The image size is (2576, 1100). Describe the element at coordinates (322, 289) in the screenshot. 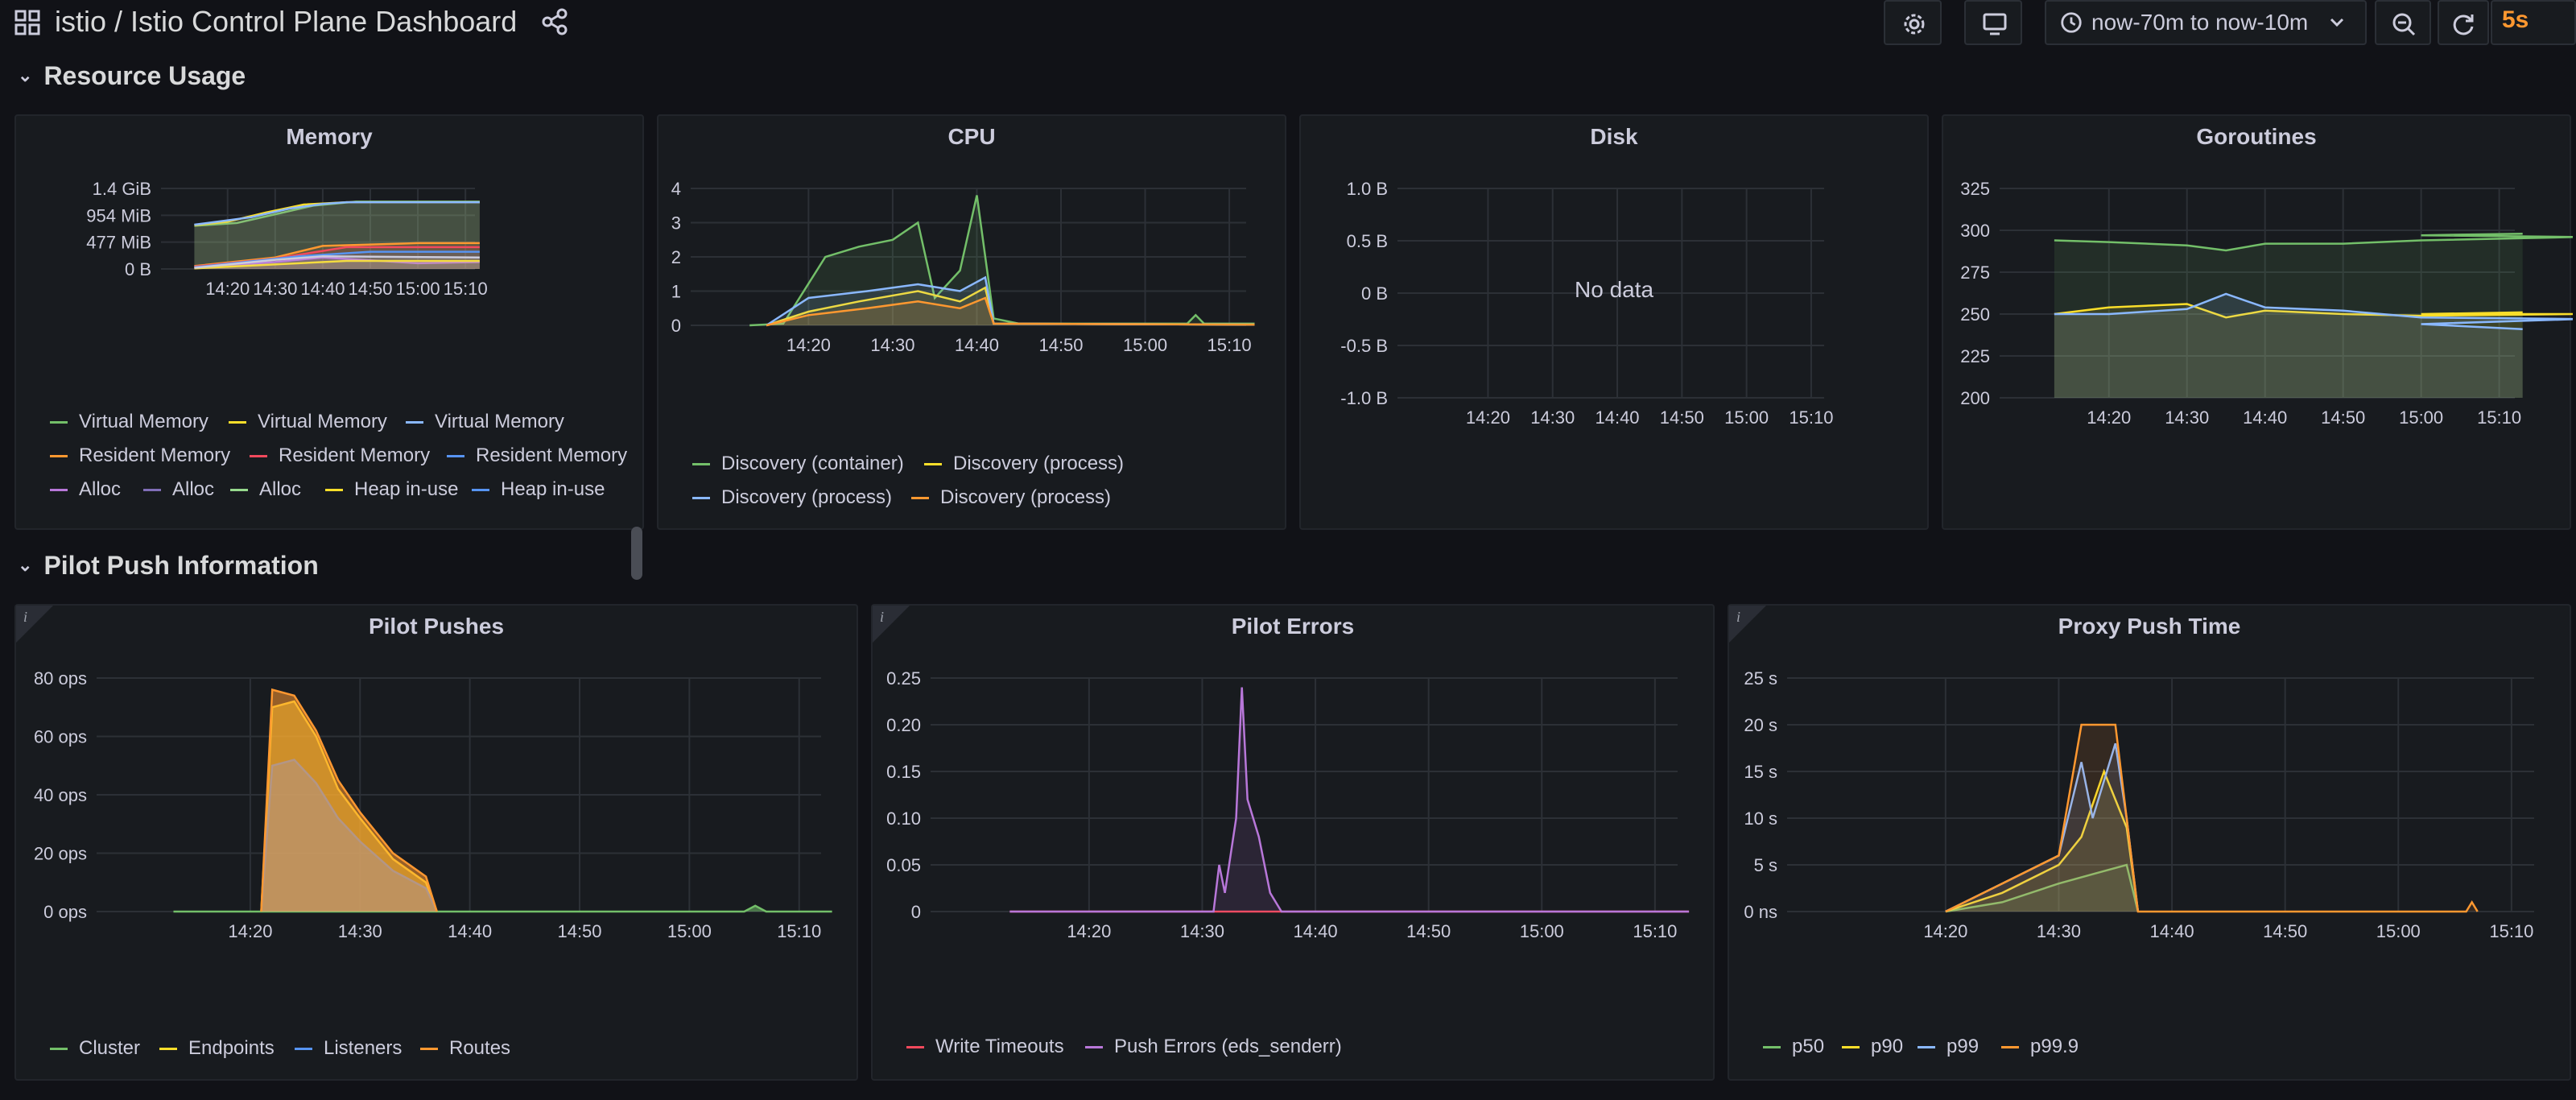

I see `x-tick-label: 14:40` at that location.